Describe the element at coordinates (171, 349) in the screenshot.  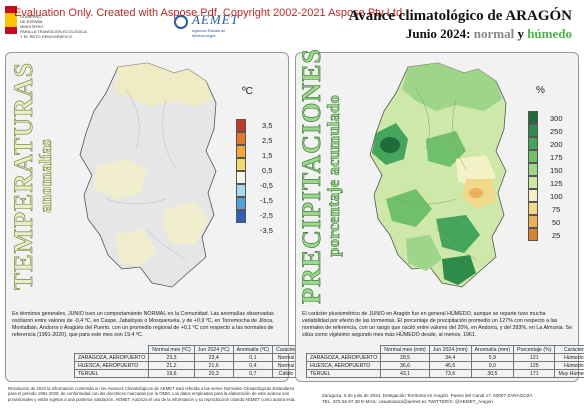
I see `table-header-cell: Normal mes (ºC)` at that location.